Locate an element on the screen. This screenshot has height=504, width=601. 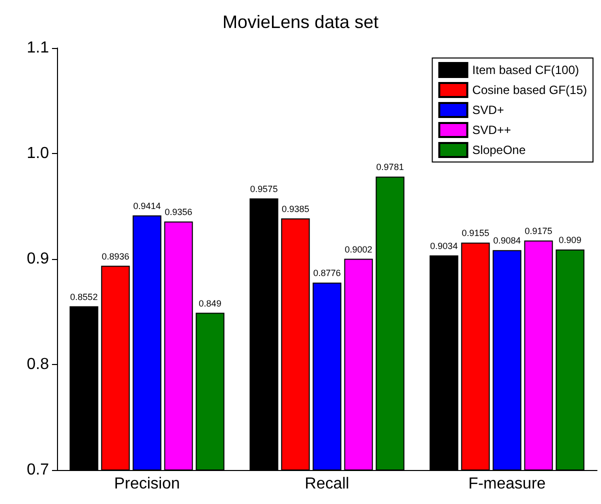
x-tick-label: F-measure is located at coordinates (507, 484).